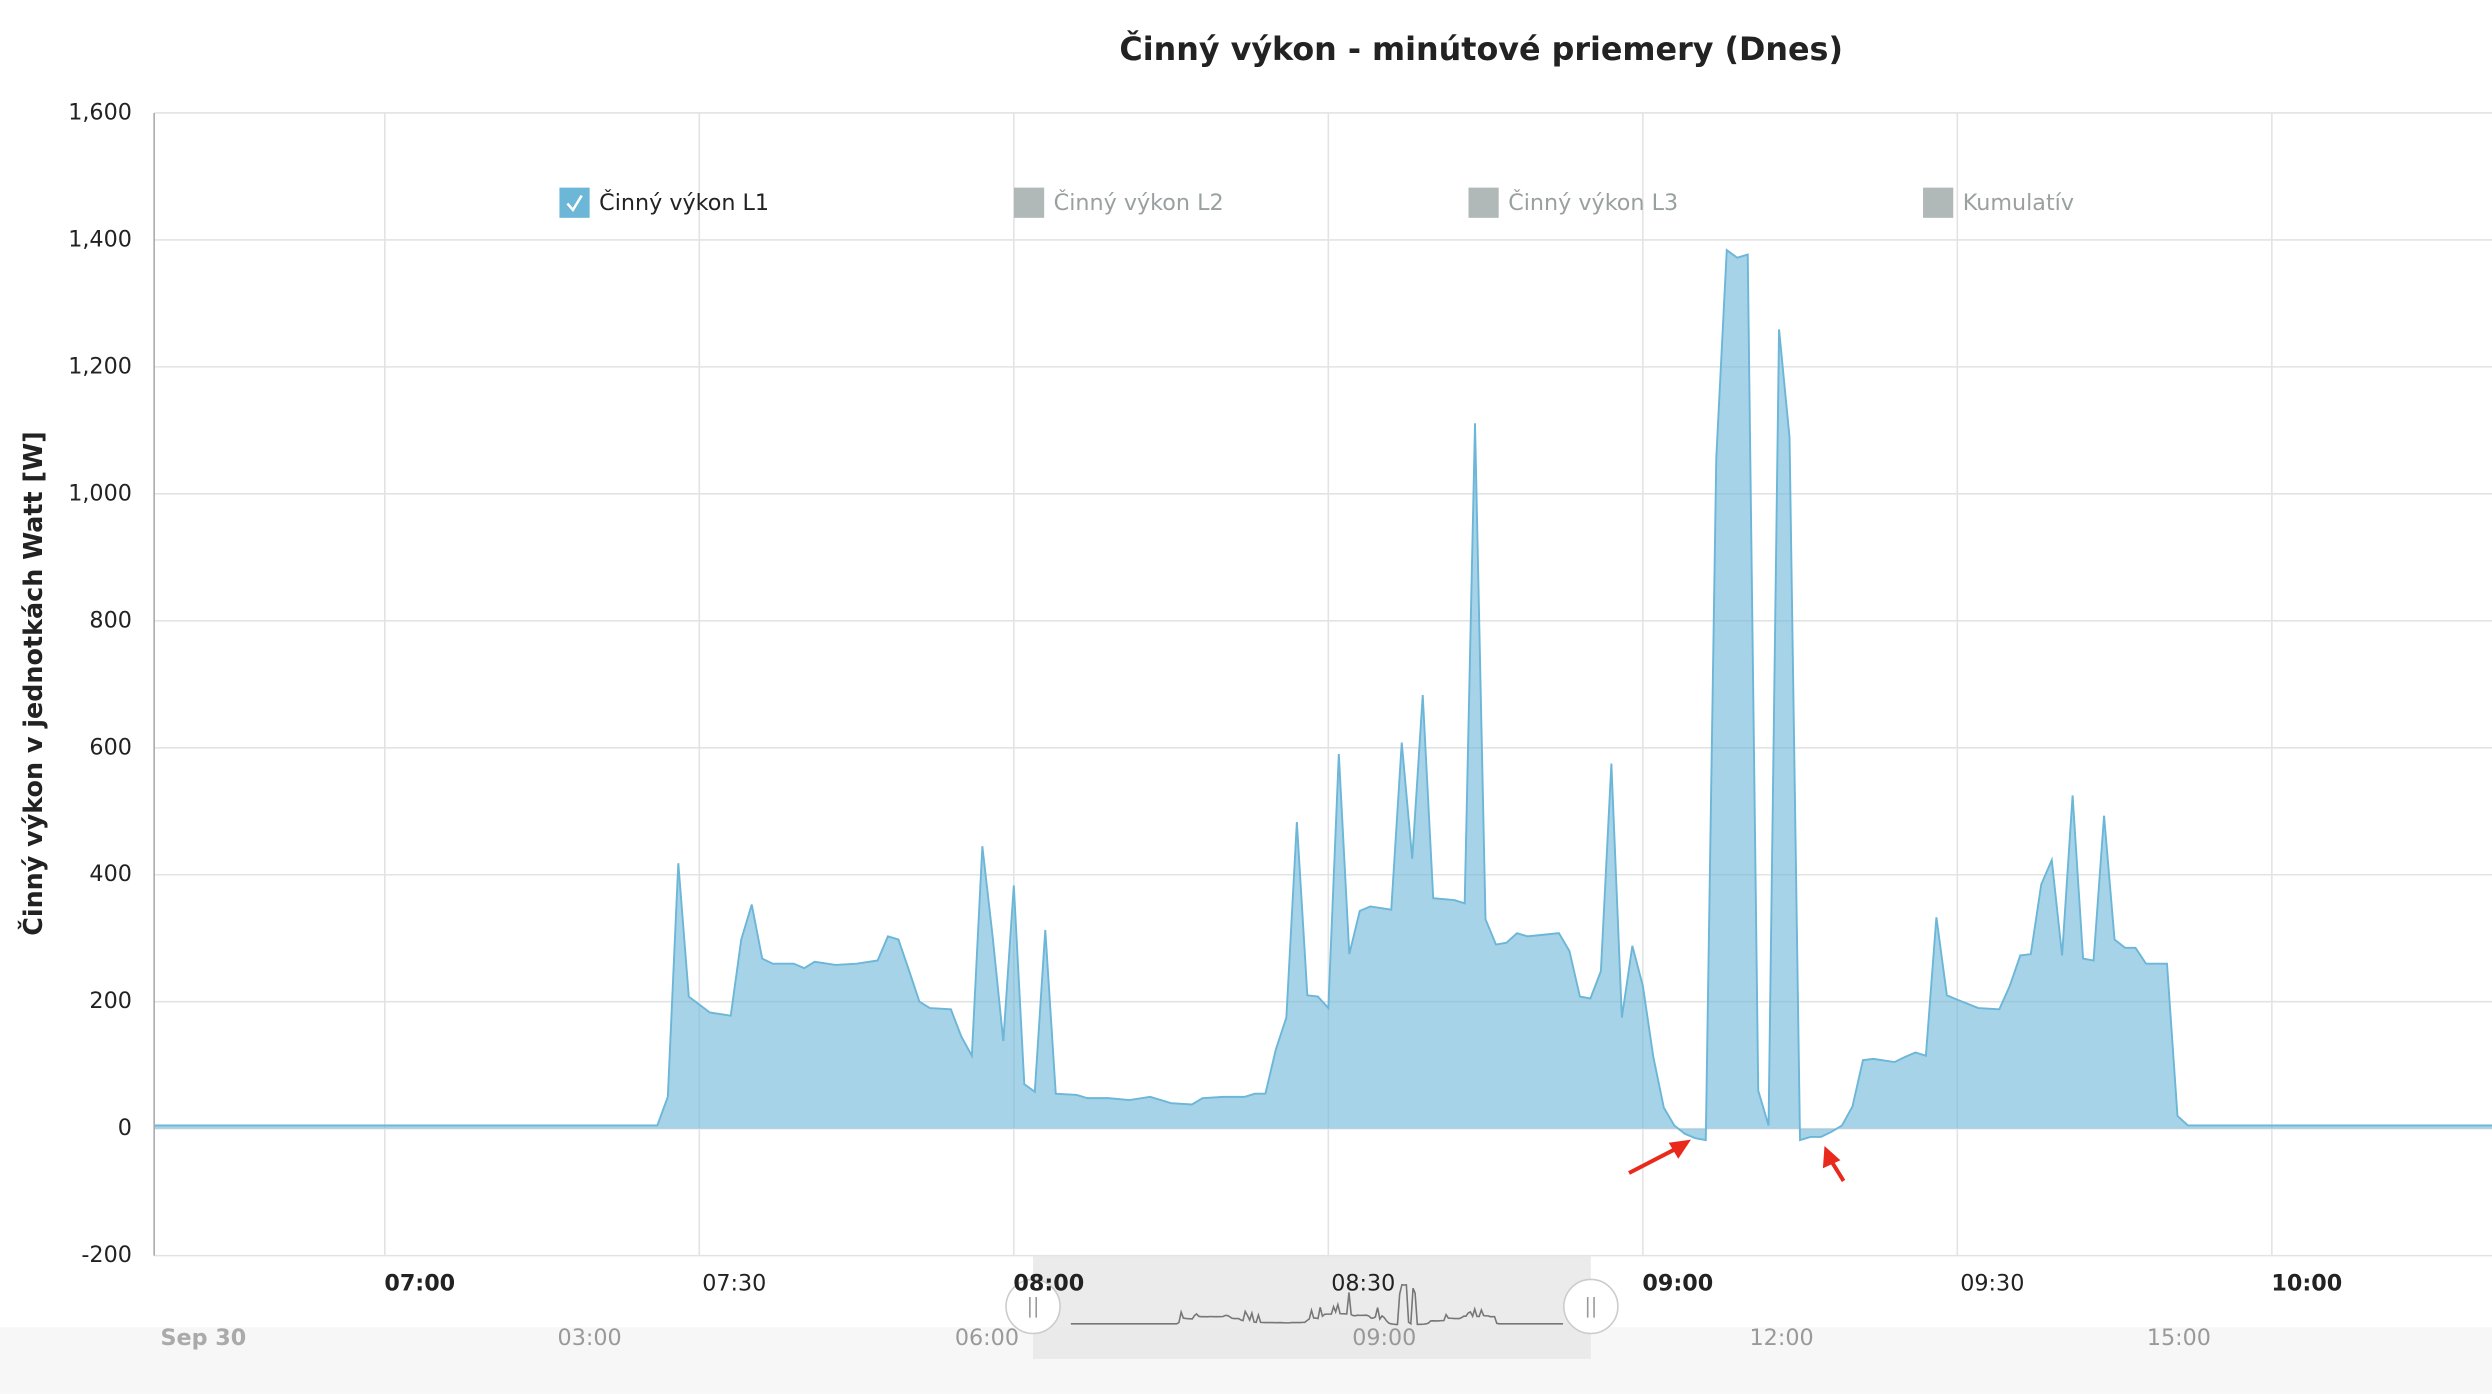 This screenshot has height=1394, width=2492. What do you see at coordinates (100, 112) in the screenshot?
I see `y-tick-label: 1,600` at bounding box center [100, 112].